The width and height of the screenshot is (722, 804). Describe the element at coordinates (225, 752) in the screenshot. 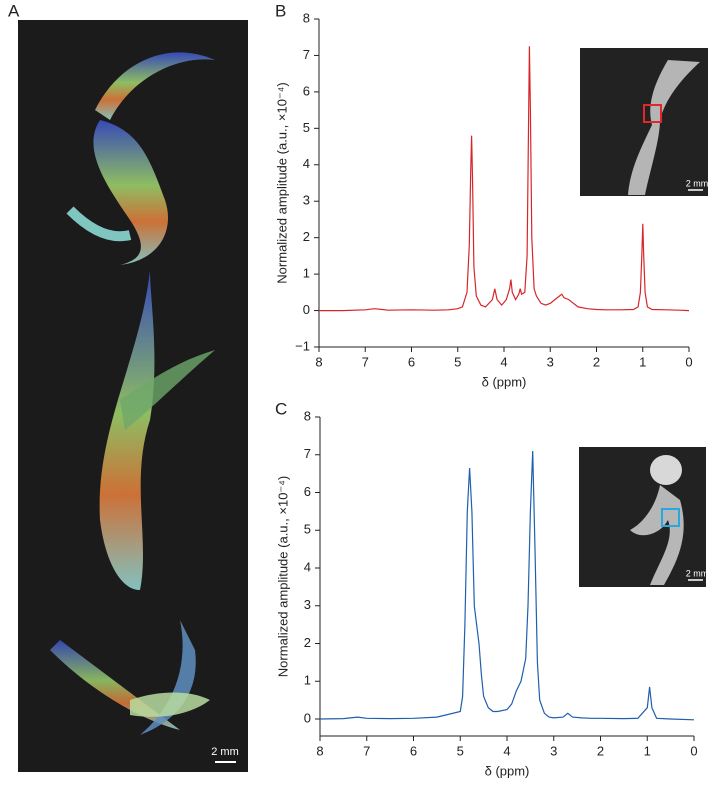

I see `scale-bar-label: 2 mm` at that location.